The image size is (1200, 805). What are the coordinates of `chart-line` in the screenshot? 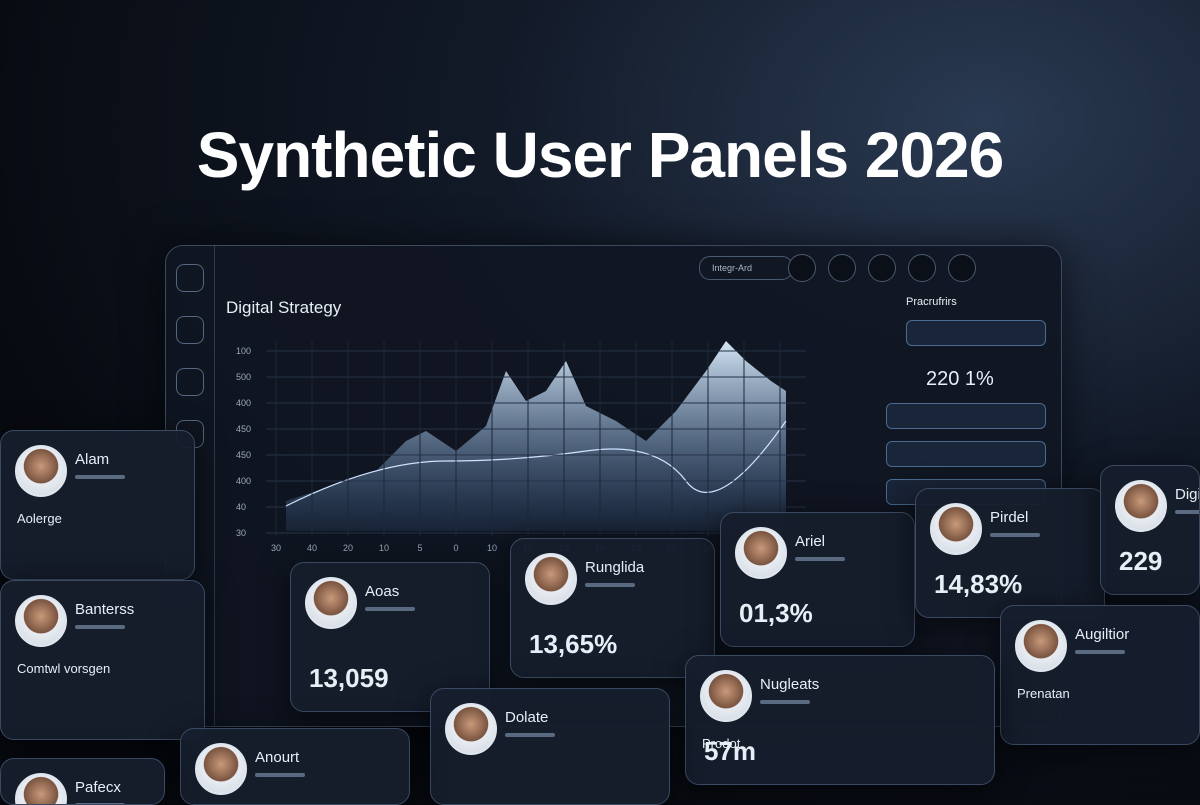 It's located at (536, 463).